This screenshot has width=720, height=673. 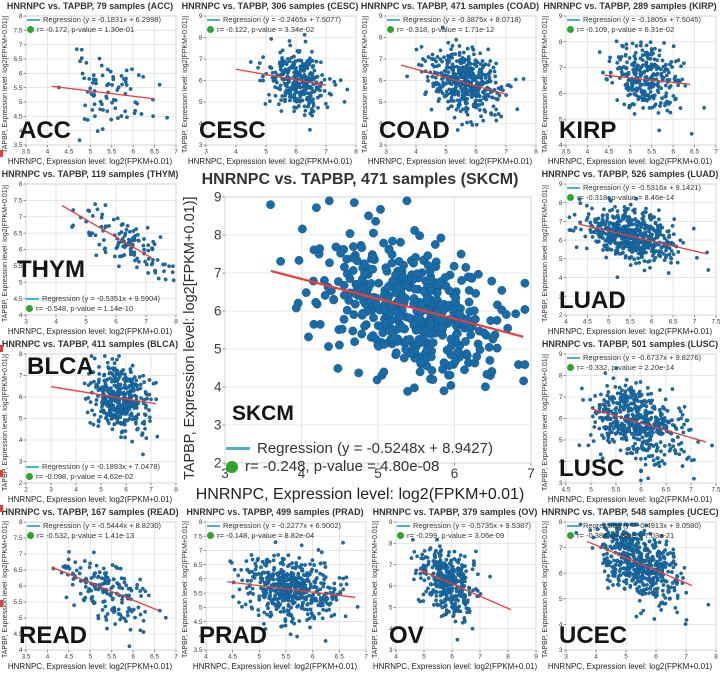 I want to click on scatter-svg: 3 4 5 6 7 8 3 4 5 6 7 8, so click(x=638, y=589).